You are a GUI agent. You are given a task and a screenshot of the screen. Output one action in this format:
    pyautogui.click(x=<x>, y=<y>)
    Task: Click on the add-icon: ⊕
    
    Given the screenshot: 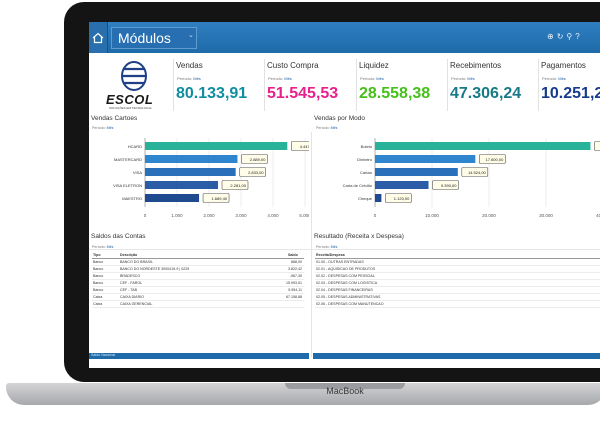 What is the action you would take?
    pyautogui.click(x=550, y=36)
    